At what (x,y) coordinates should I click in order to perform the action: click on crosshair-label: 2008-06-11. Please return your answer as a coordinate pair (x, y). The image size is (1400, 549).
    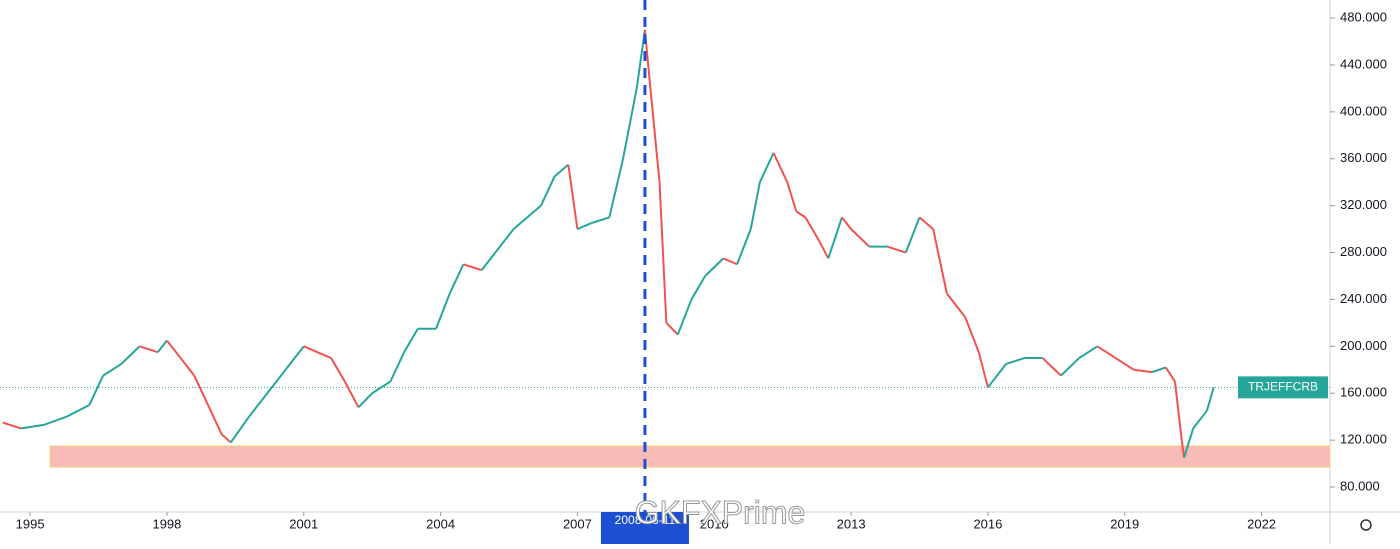
    Looking at the image, I should click on (645, 520).